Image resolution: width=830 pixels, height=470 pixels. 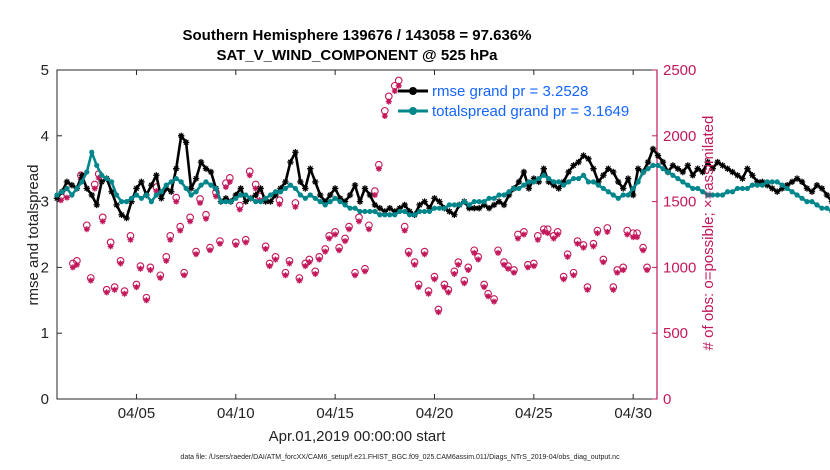 What do you see at coordinates (413, 111) in the screenshot?
I see `legend-spread-marker` at bounding box center [413, 111].